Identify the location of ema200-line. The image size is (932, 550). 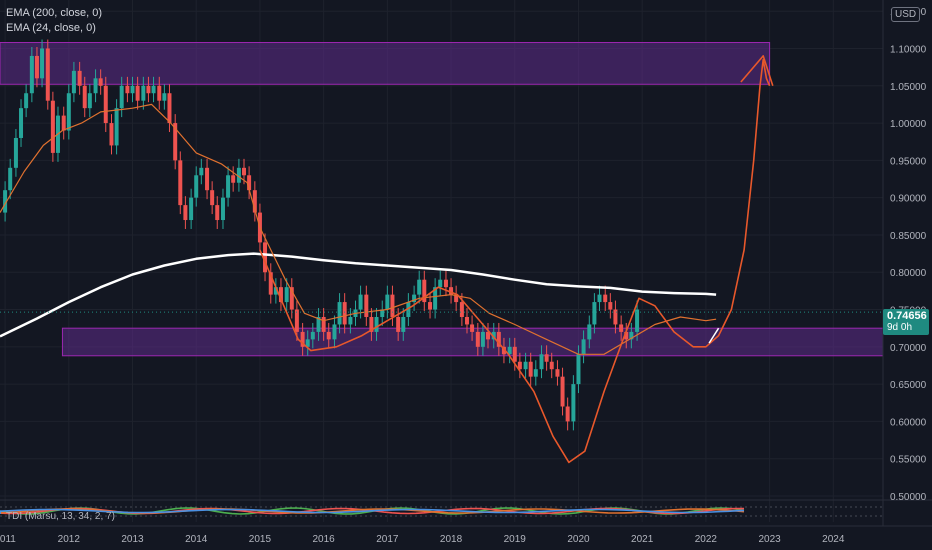
(358, 295).